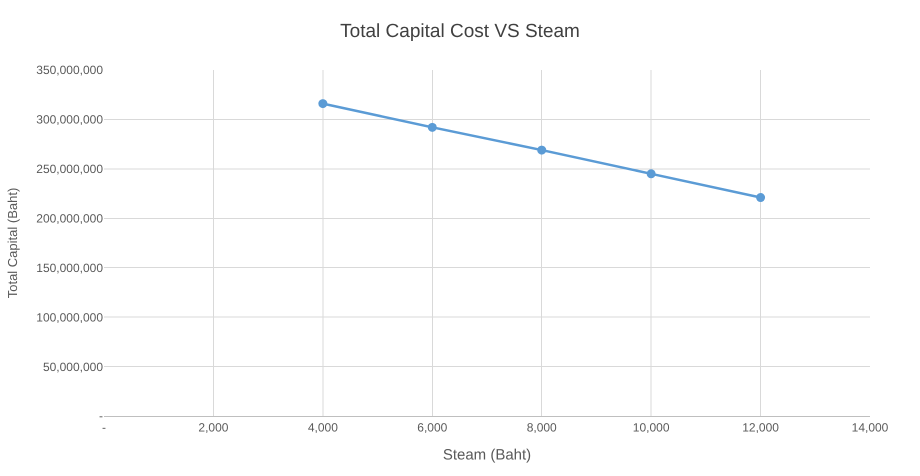  Describe the element at coordinates (12, 243) in the screenshot. I see `y-axis-title: Total Capital (Baht)` at that location.